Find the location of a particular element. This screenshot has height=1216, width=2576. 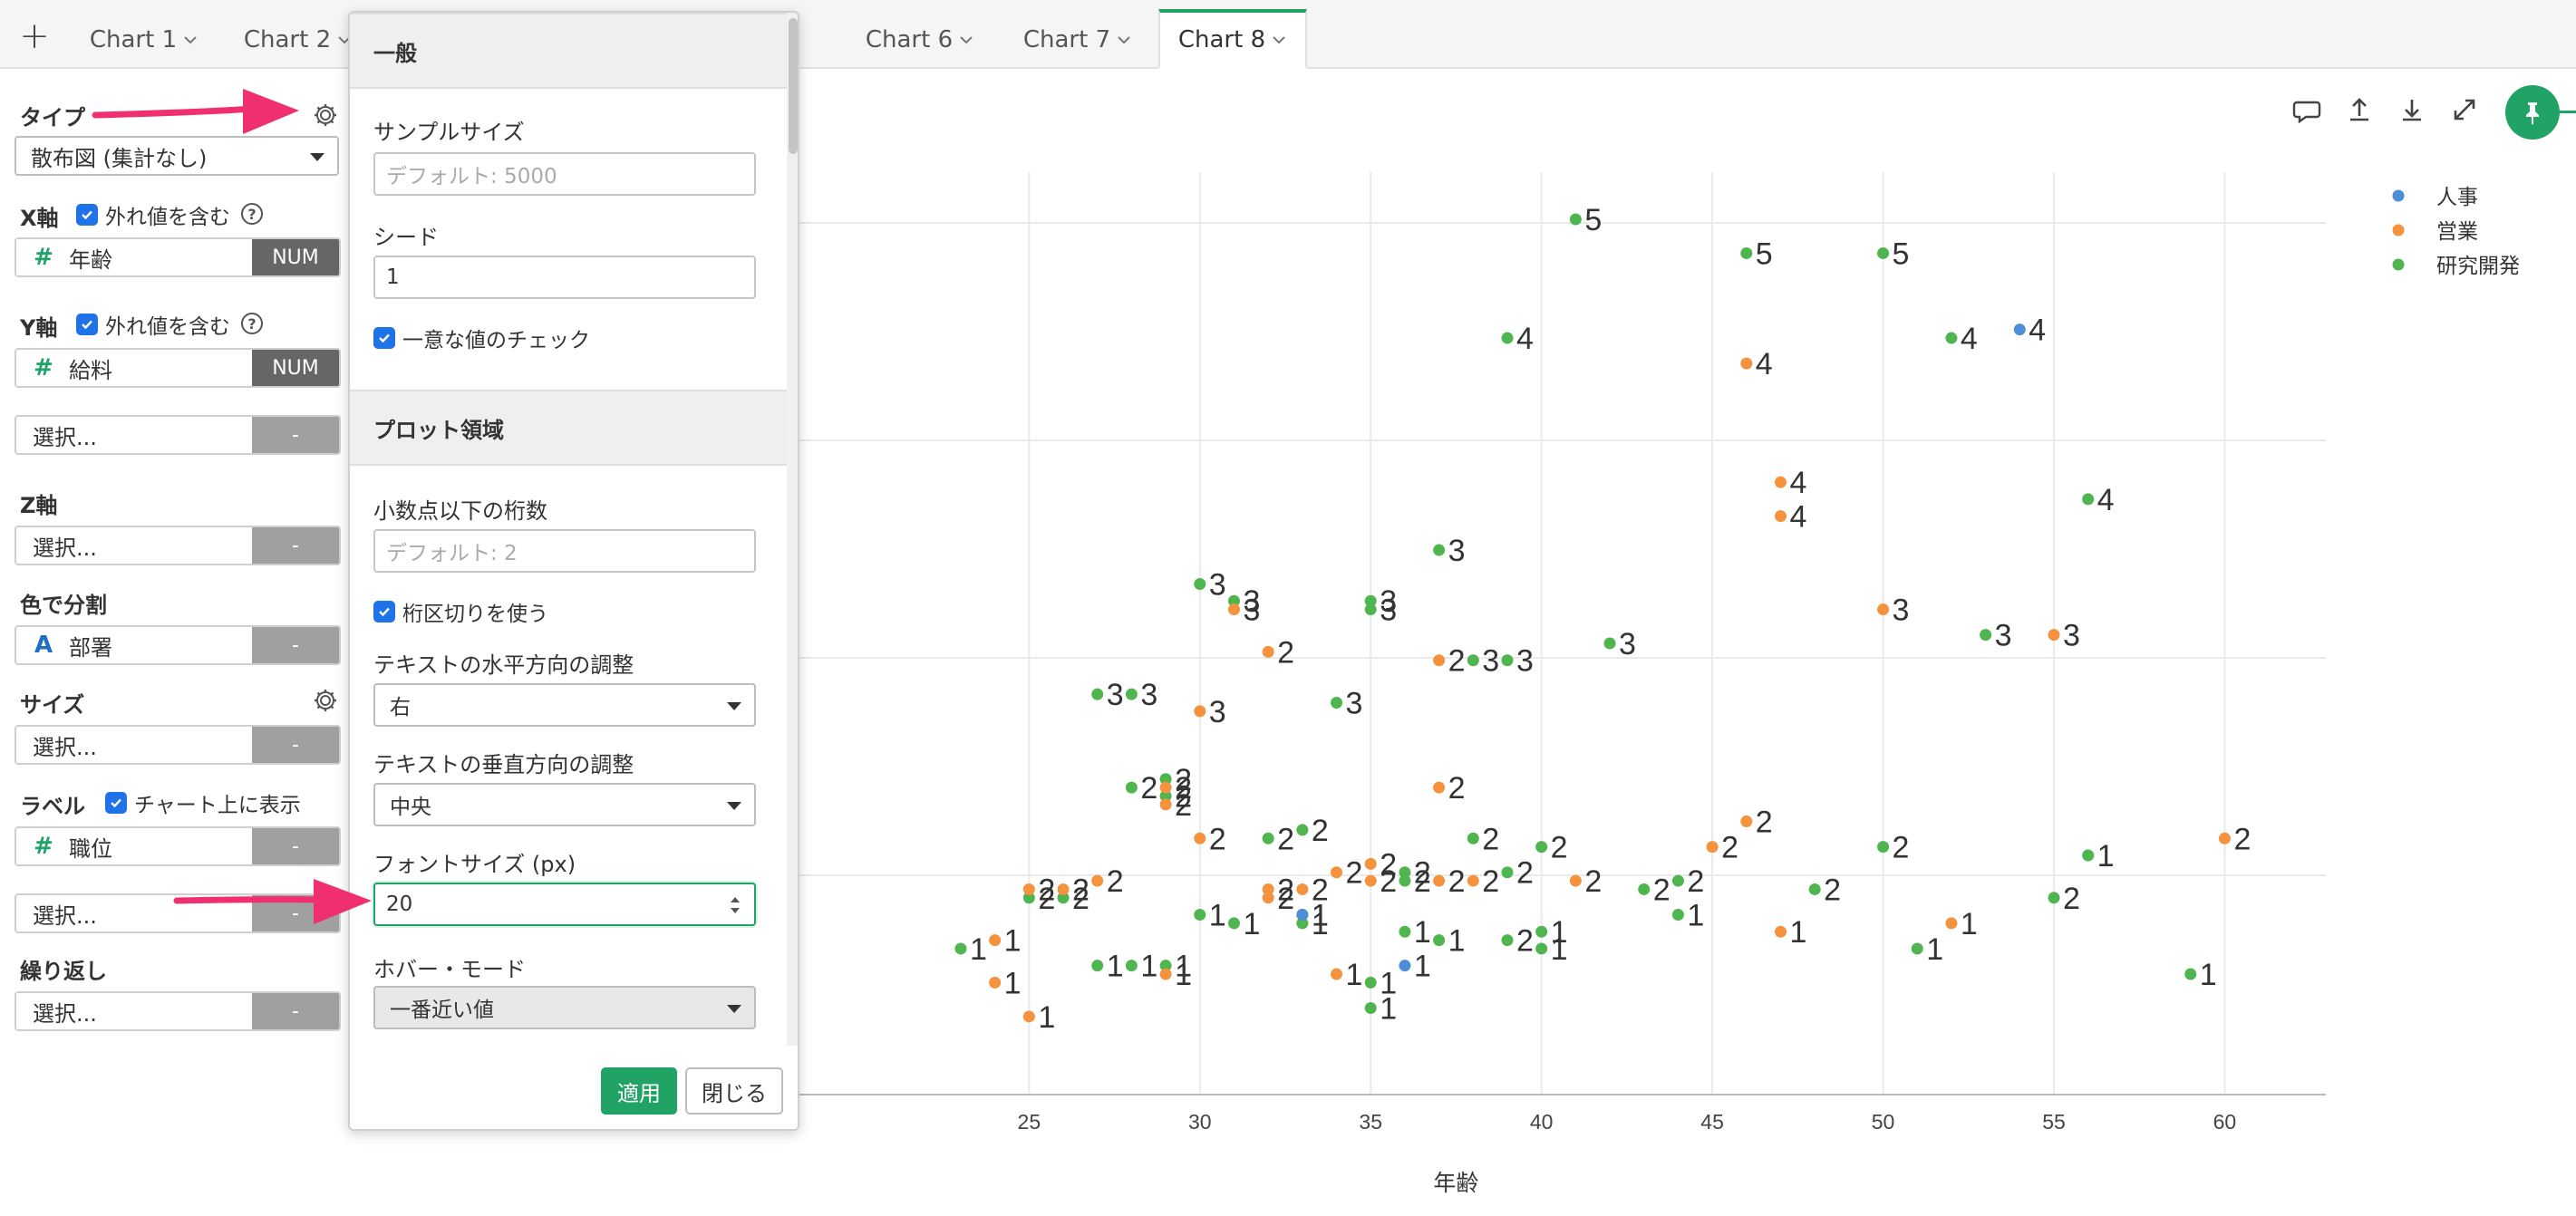

type-label: タイプ is located at coordinates (52, 118).